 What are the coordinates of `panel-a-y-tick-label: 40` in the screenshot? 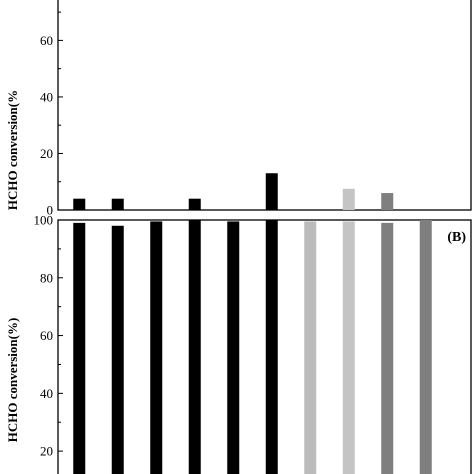 It's located at (46, 96).